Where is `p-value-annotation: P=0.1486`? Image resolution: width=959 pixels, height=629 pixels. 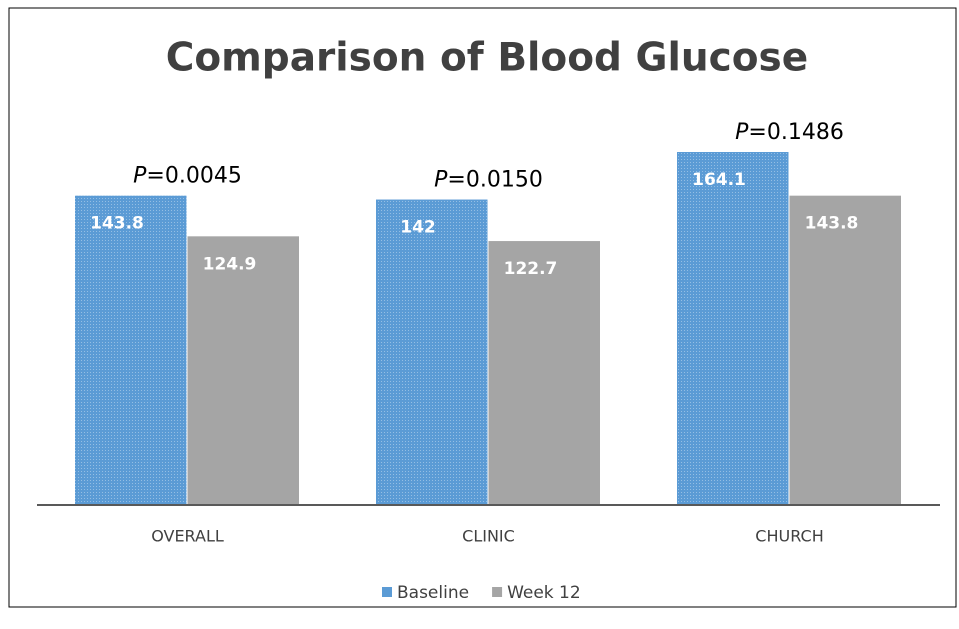
p-value-annotation: P=0.1486 is located at coordinates (789, 132).